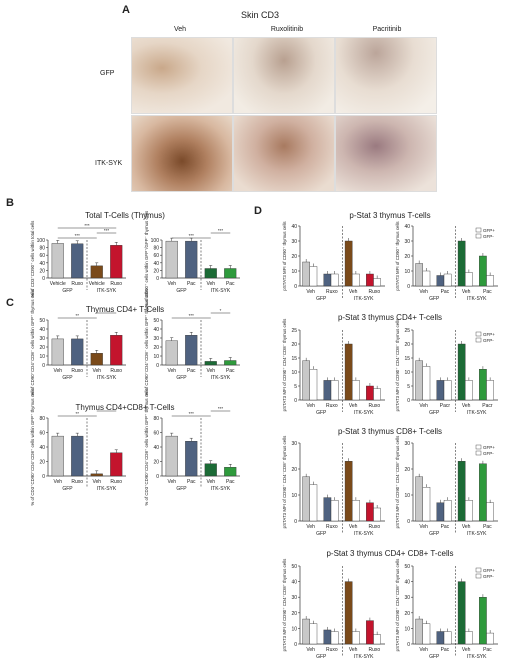 This screenshot has width=520, height=663. Describe the element at coordinates (306, 380) in the screenshot. I see `D2_left-bar` at that location.